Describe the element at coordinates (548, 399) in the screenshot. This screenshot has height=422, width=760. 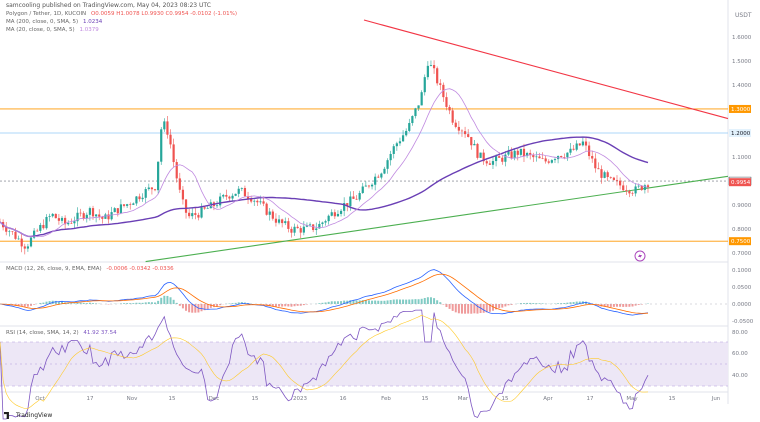
I see `x-tick-label: Apr` at that location.